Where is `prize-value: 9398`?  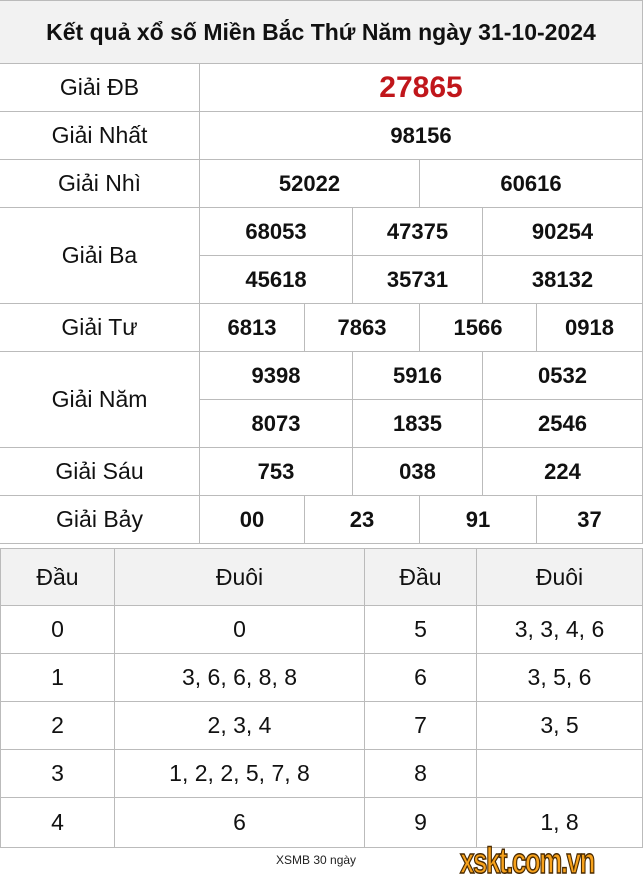 prize-value: 9398 is located at coordinates (276, 376).